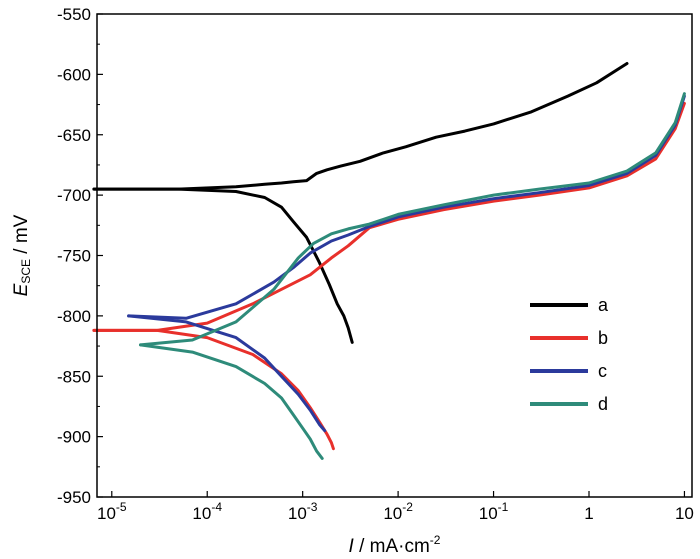 The width and height of the screenshot is (700, 559). Describe the element at coordinates (602, 371) in the screenshot. I see `legend-label-c: c` at that location.